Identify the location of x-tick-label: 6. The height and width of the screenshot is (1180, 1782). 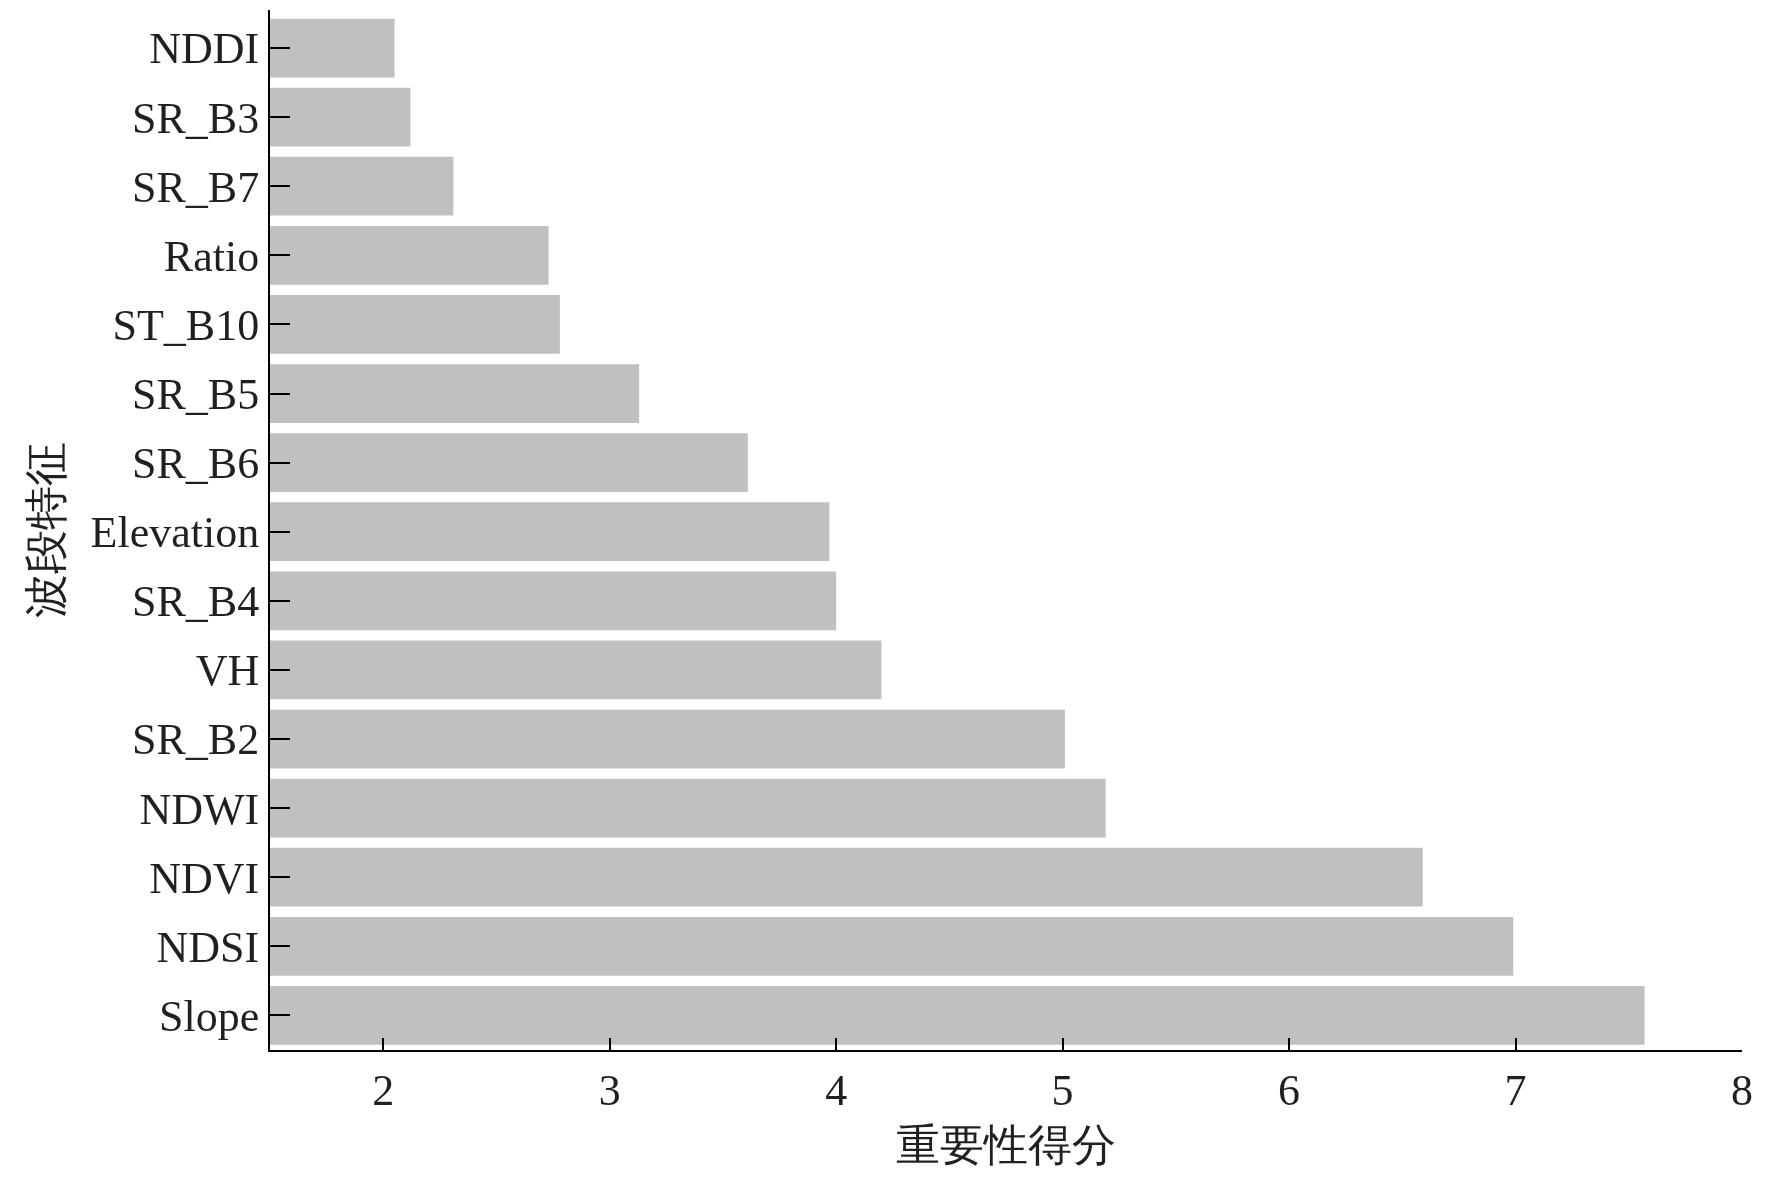
(1289, 1090).